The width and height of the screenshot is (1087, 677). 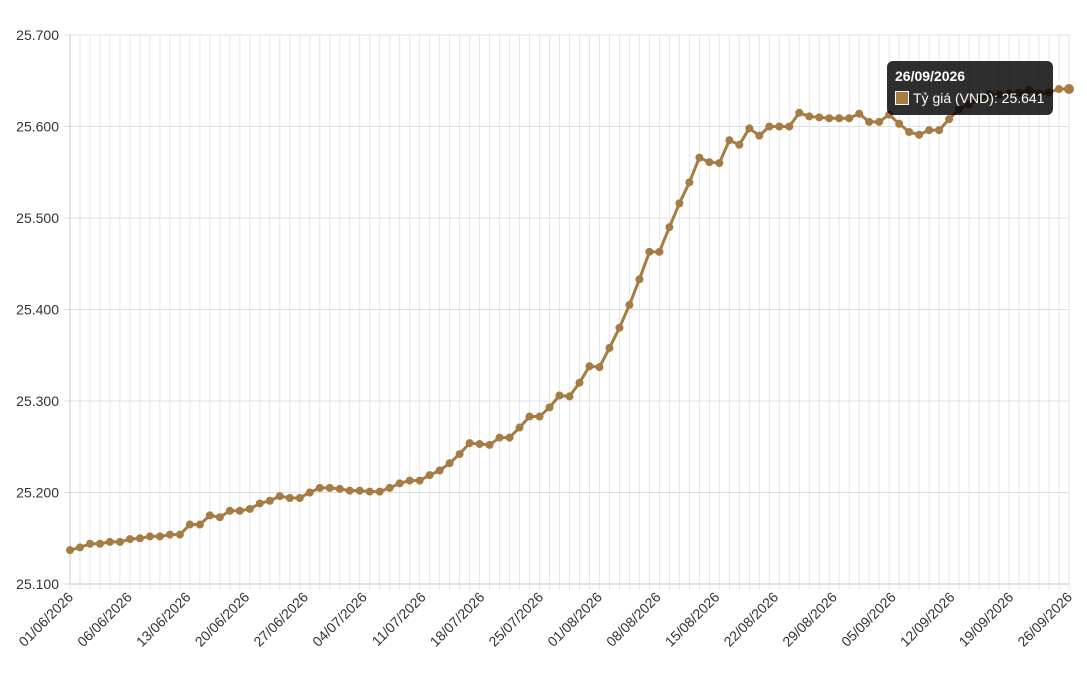 I want to click on x-tick-label: 01/08/2026, so click(x=574, y=619).